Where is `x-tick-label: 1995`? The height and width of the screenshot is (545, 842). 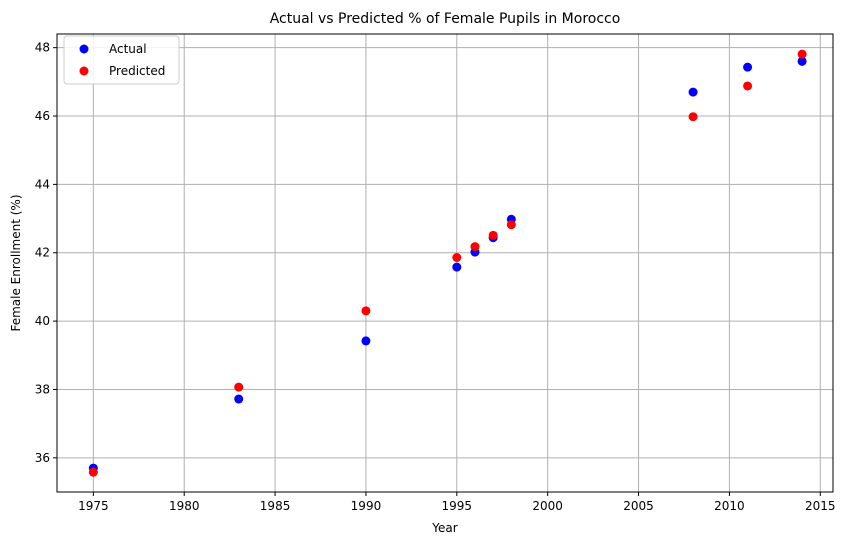
x-tick-label: 1995 is located at coordinates (457, 506).